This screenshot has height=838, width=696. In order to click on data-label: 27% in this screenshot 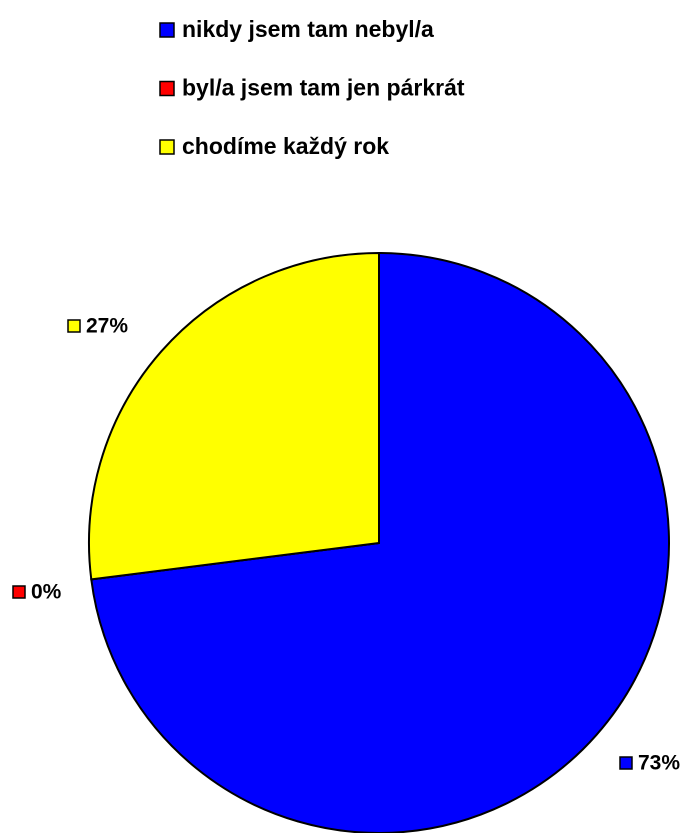, I will do `click(107, 326)`.